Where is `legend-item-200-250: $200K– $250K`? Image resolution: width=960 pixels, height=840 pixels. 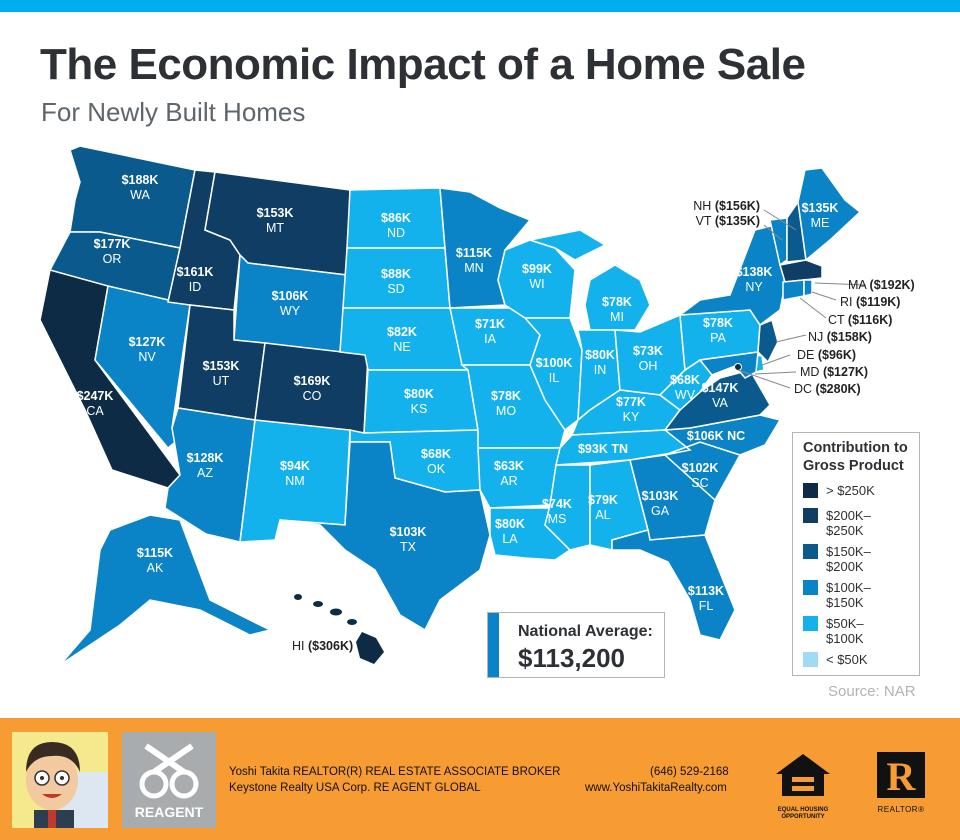
legend-item-200-250: $200K– $250K is located at coordinates (854, 523).